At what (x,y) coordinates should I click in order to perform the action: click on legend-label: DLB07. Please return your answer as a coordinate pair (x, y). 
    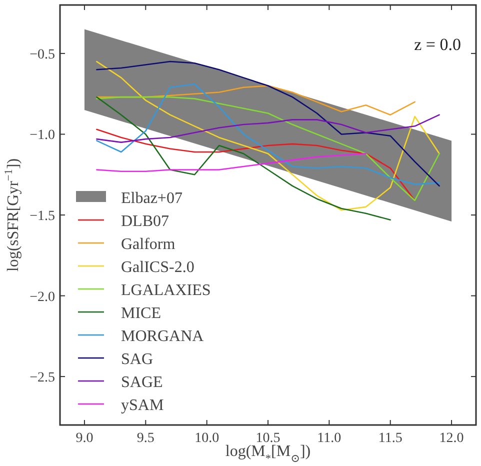
    Looking at the image, I should click on (145, 221).